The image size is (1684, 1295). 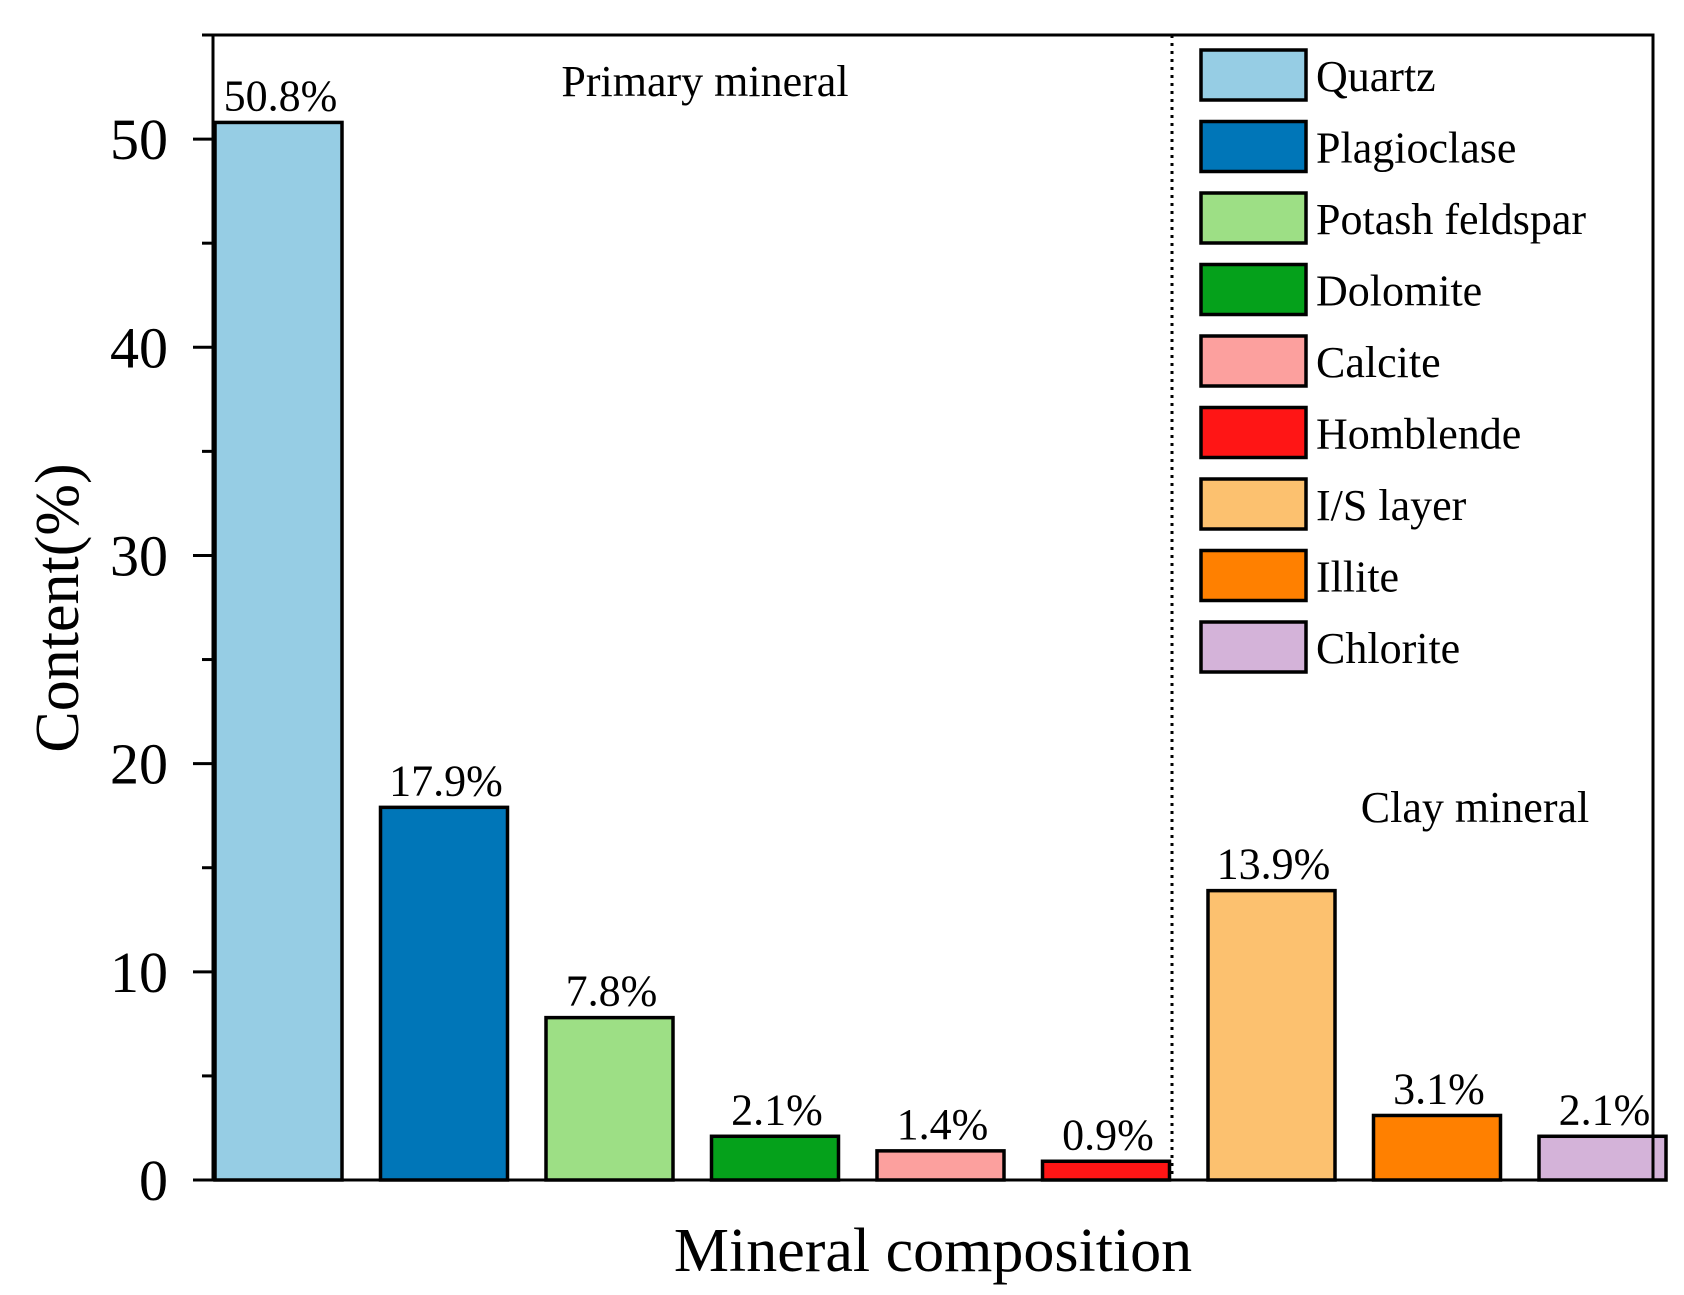 I want to click on bar-value-label-quartz: 50.8%, so click(x=281, y=95).